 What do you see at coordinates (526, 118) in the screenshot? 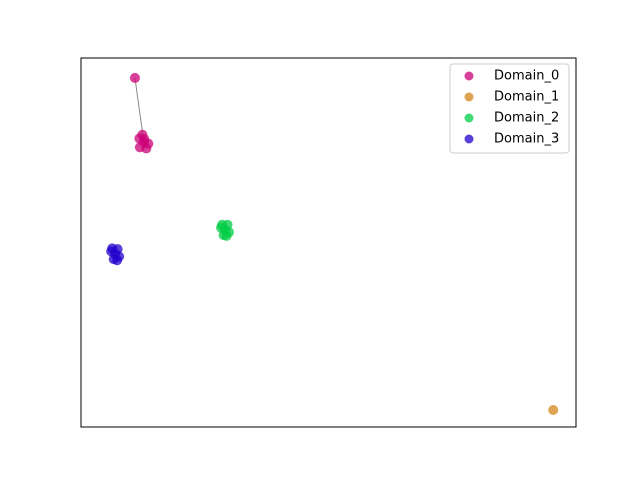
I see `legend-label: Domain_2` at bounding box center [526, 118].